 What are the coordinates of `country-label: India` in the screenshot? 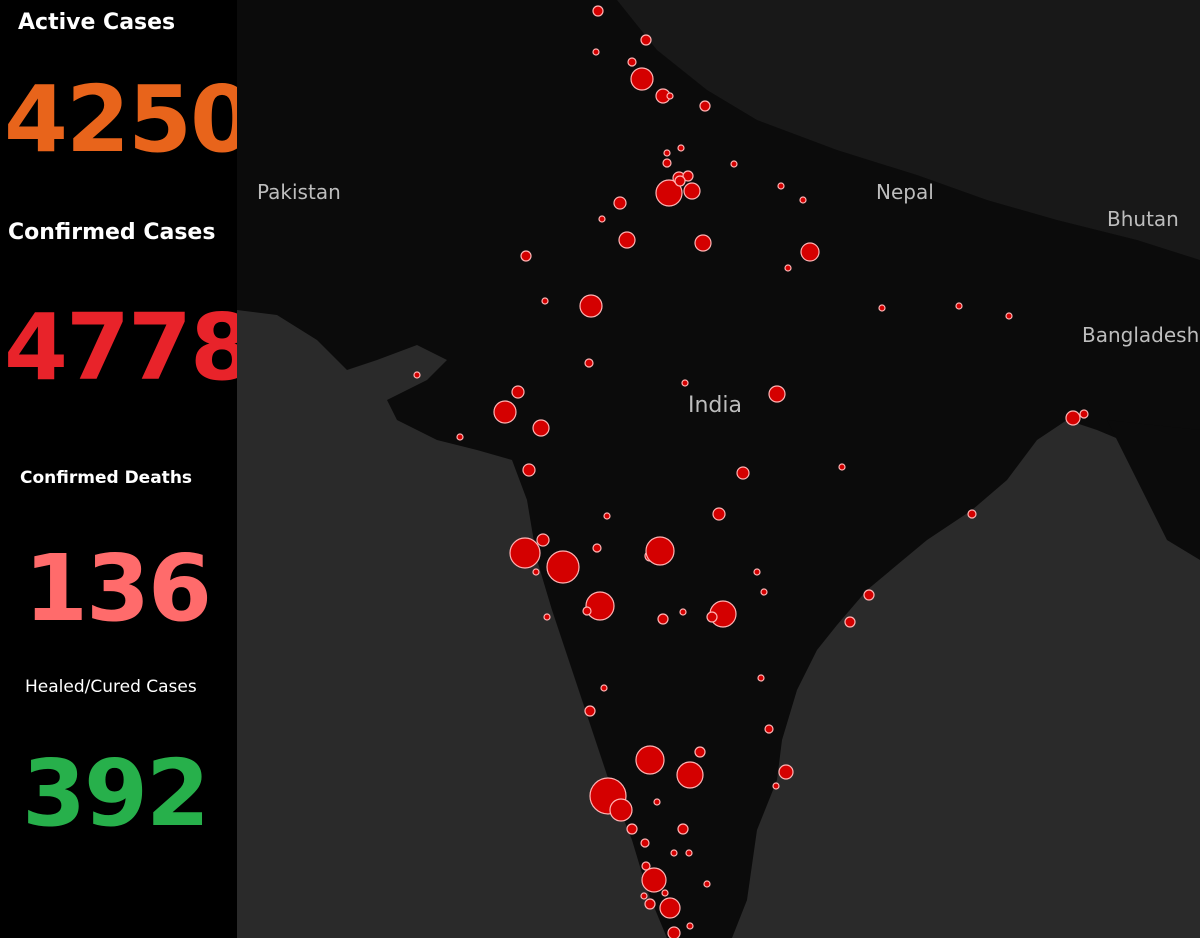 It's located at (715, 405).